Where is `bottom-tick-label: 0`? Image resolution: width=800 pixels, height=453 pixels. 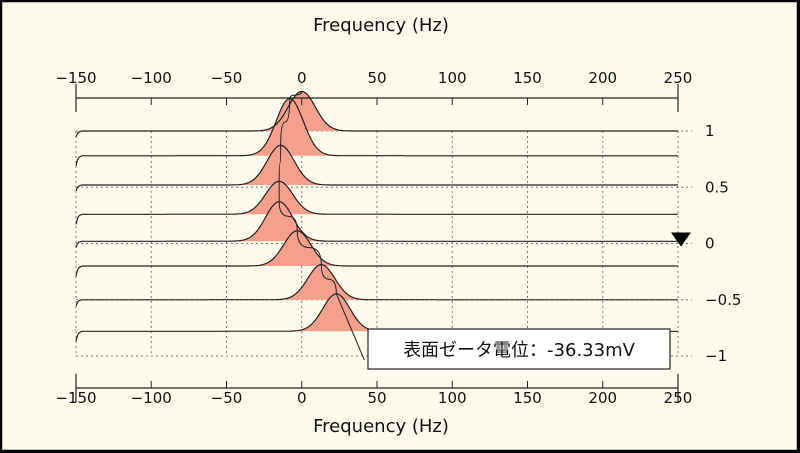 bottom-tick-label: 0 is located at coordinates (302, 398).